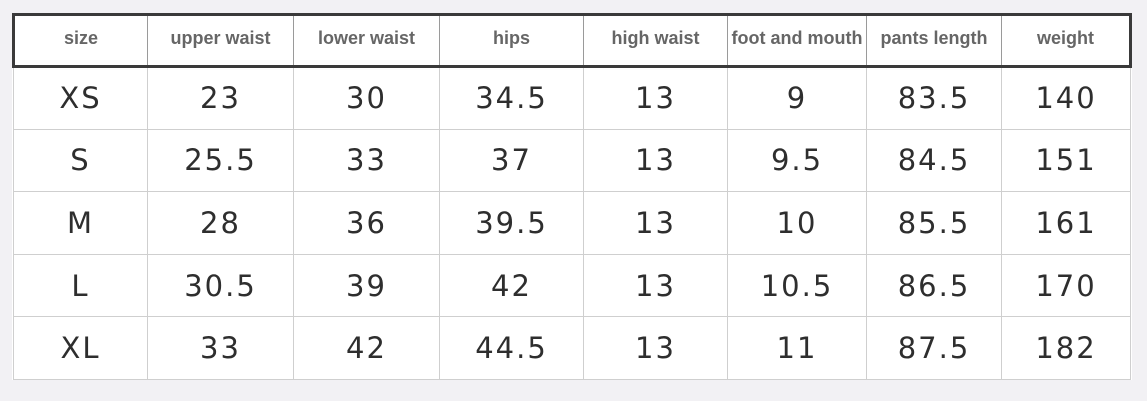 The image size is (1147, 401). What do you see at coordinates (655, 40) in the screenshot?
I see `header-high-waist: high waist` at bounding box center [655, 40].